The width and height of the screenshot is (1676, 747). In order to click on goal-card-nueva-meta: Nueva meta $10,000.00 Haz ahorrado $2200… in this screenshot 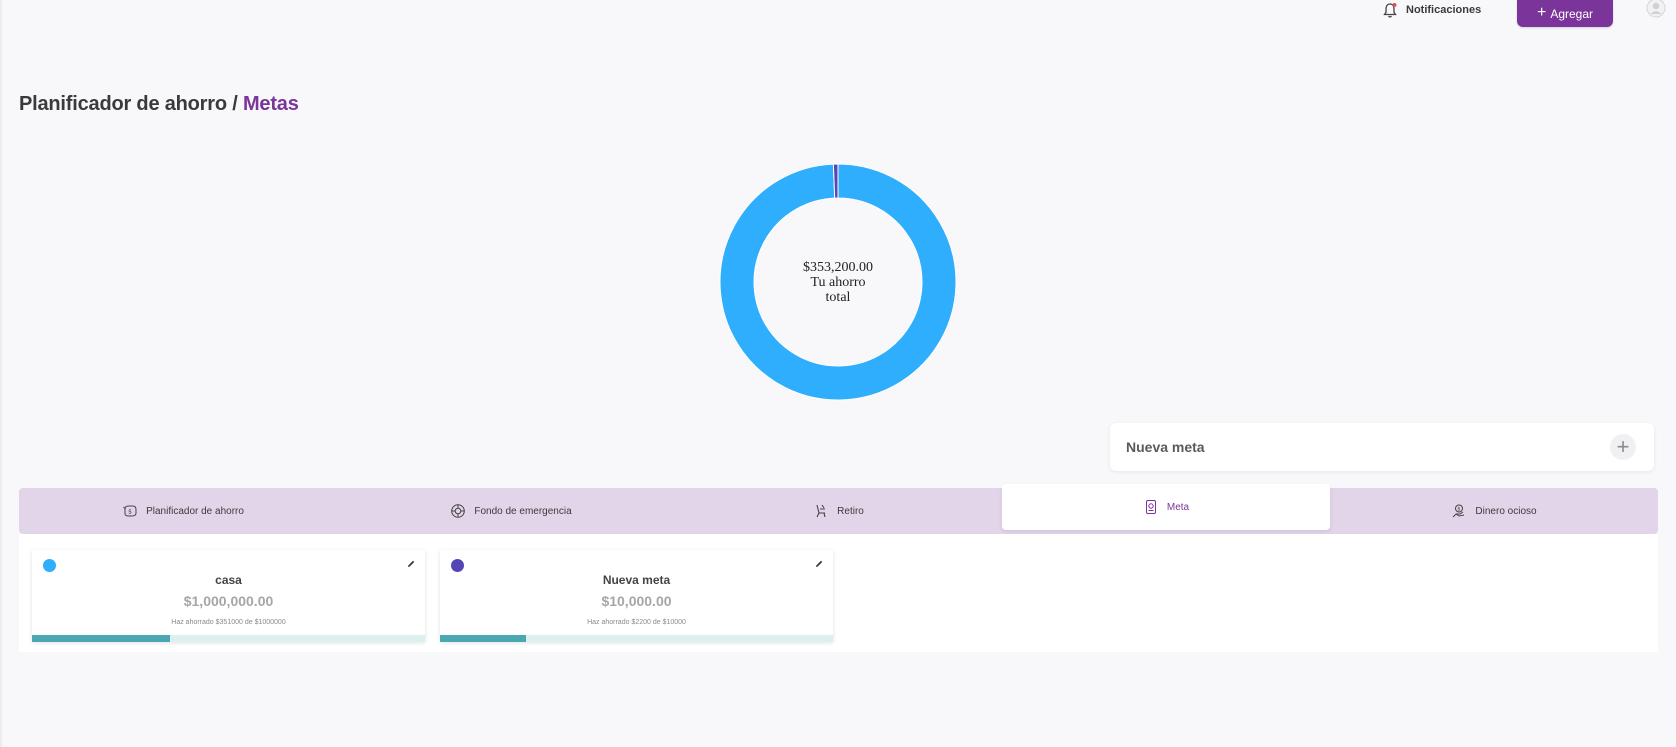, I will do `click(636, 596)`.